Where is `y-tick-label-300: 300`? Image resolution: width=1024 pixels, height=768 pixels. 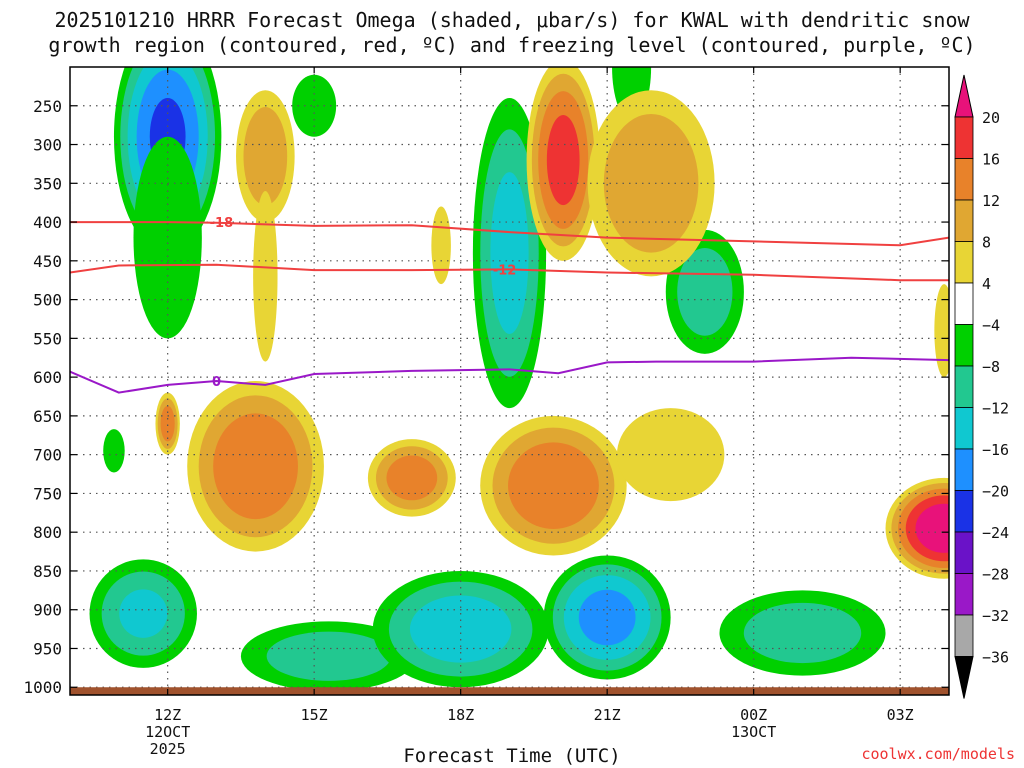
y-tick-label-300: 300 is located at coordinates (47, 145).